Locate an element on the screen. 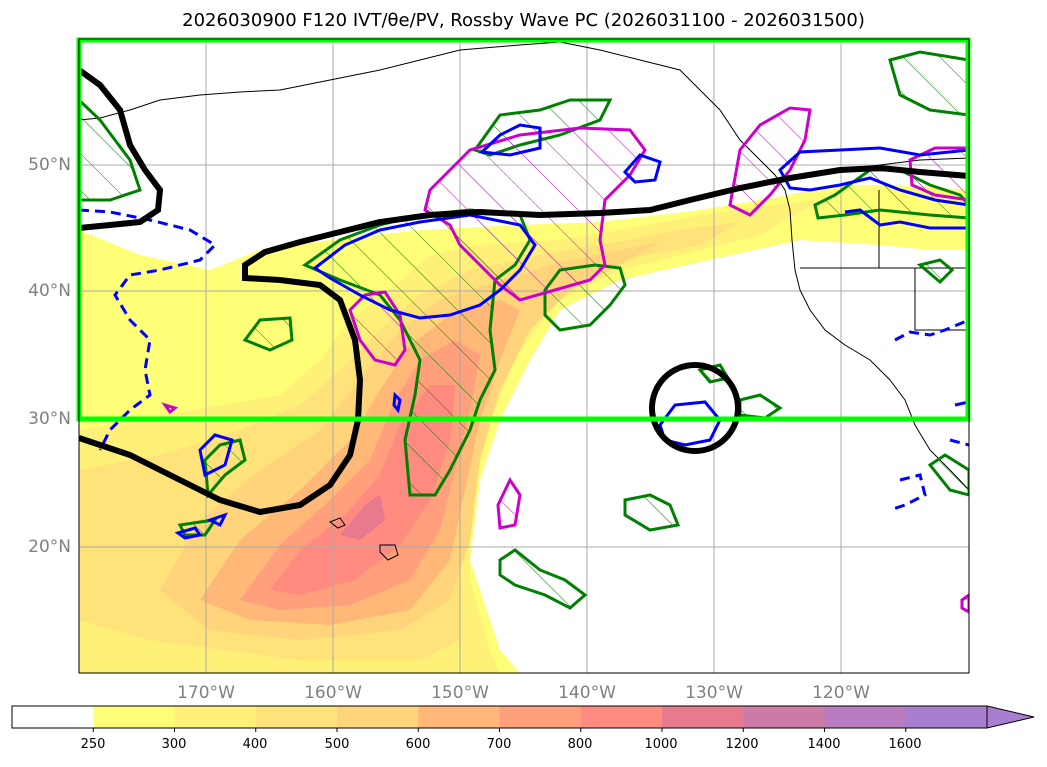 This screenshot has height=767, width=1047. colorbar-tick-label: 600 is located at coordinates (418, 744).